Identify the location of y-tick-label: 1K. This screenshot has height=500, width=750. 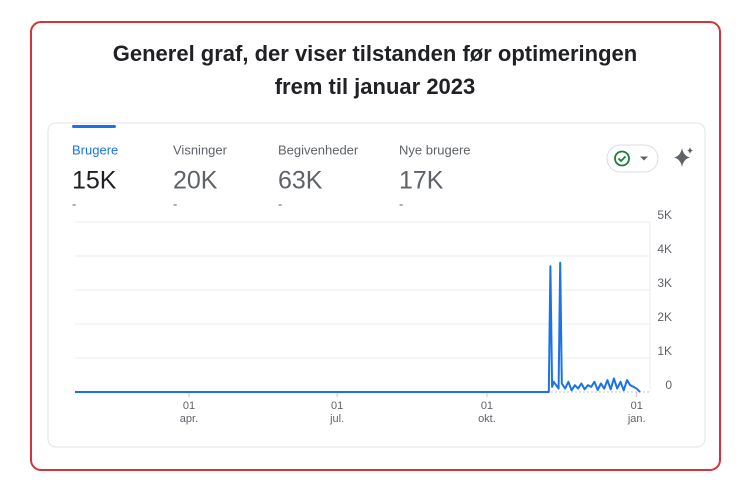
(664, 351).